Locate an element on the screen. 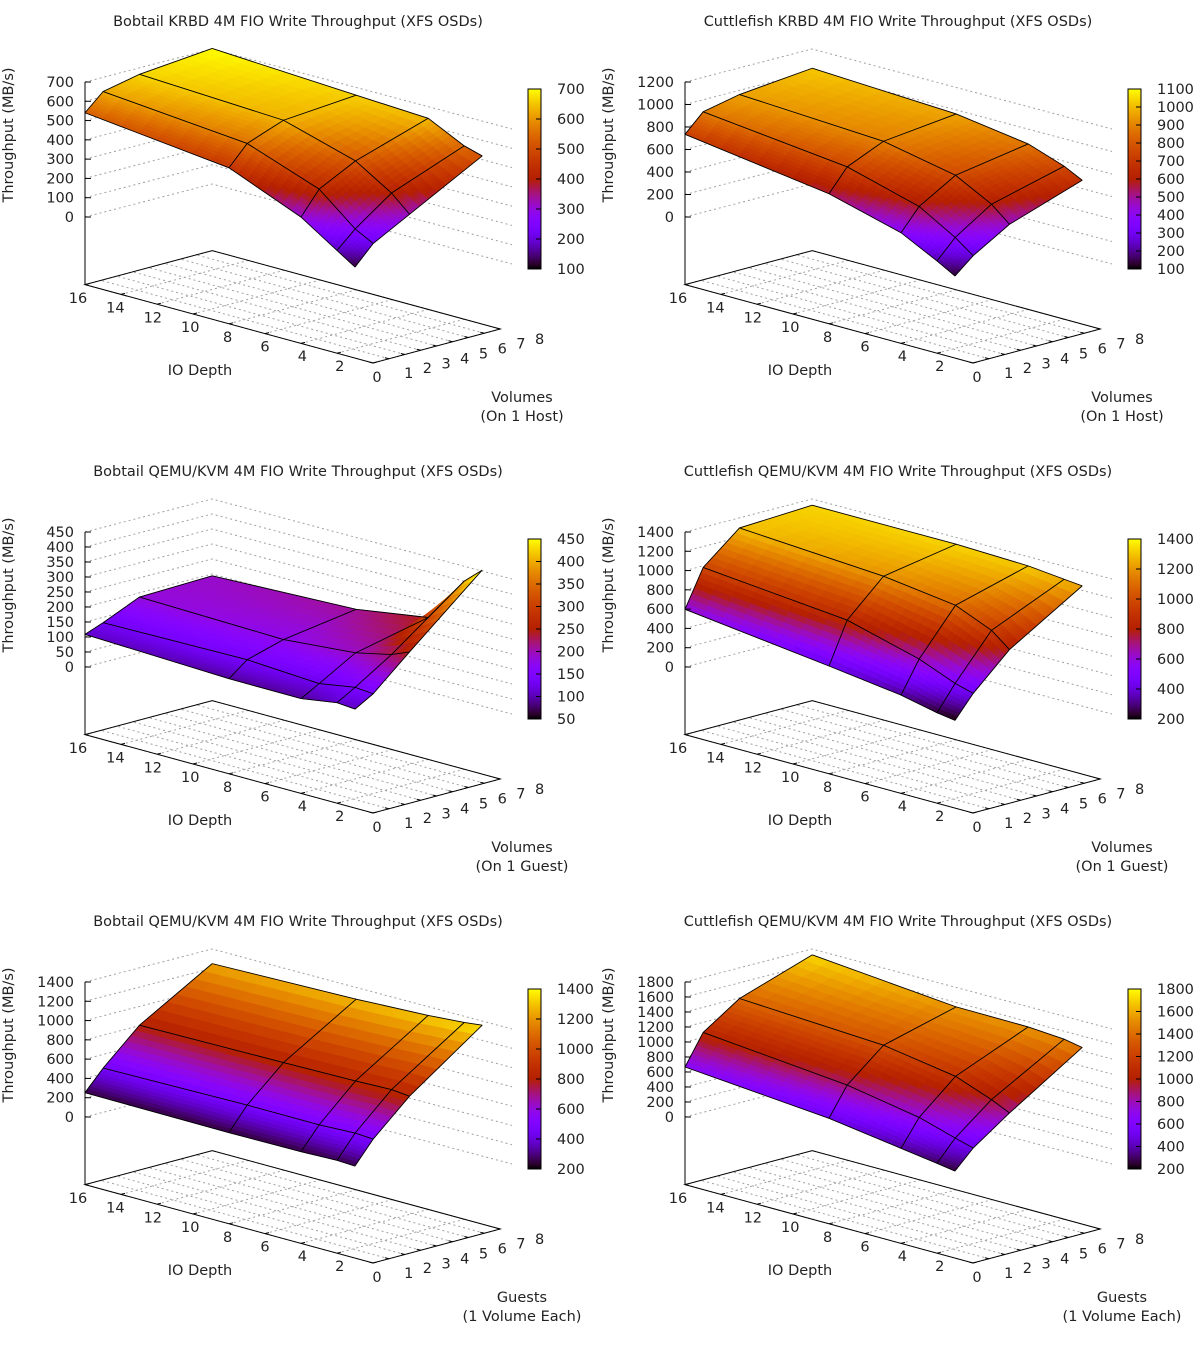 The image size is (1200, 1354). colorbar-tick-label: 100 is located at coordinates (571, 270).